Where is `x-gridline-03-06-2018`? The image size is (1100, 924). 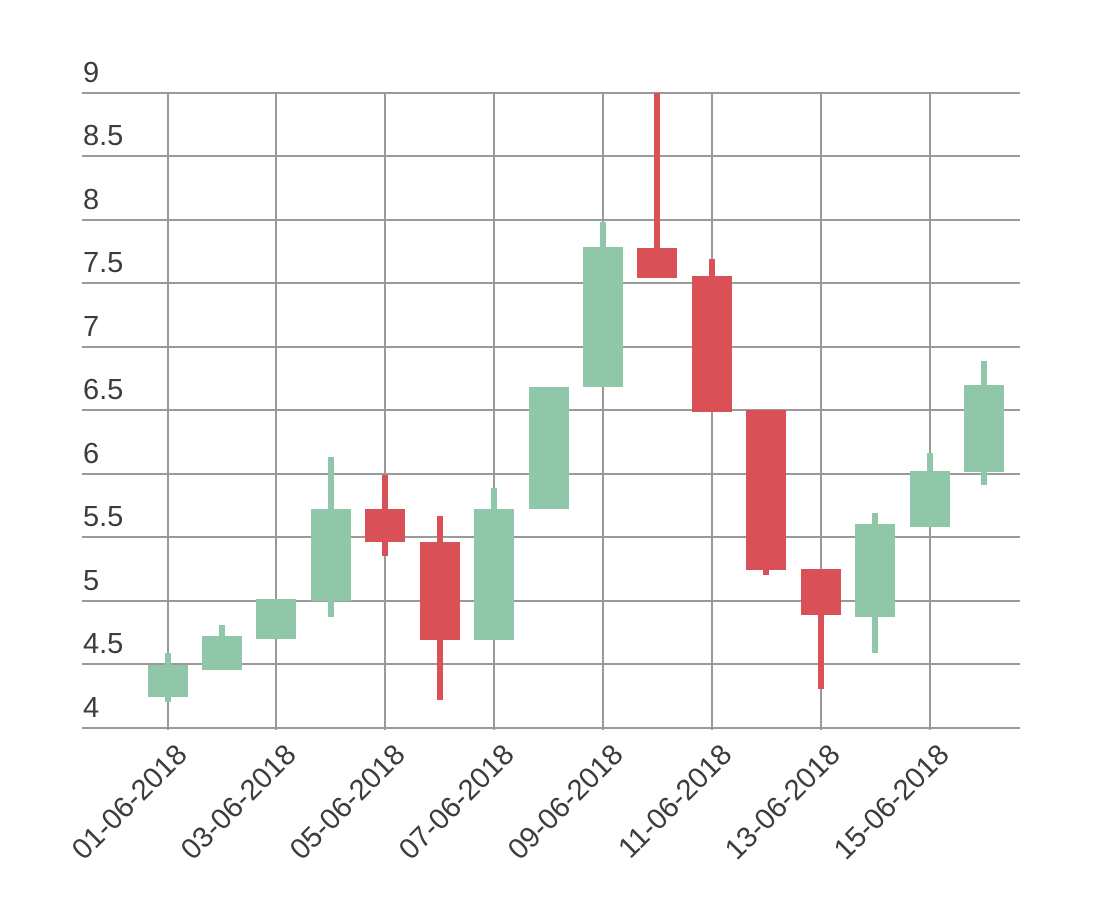 x-gridline-03-06-2018 is located at coordinates (276, 411).